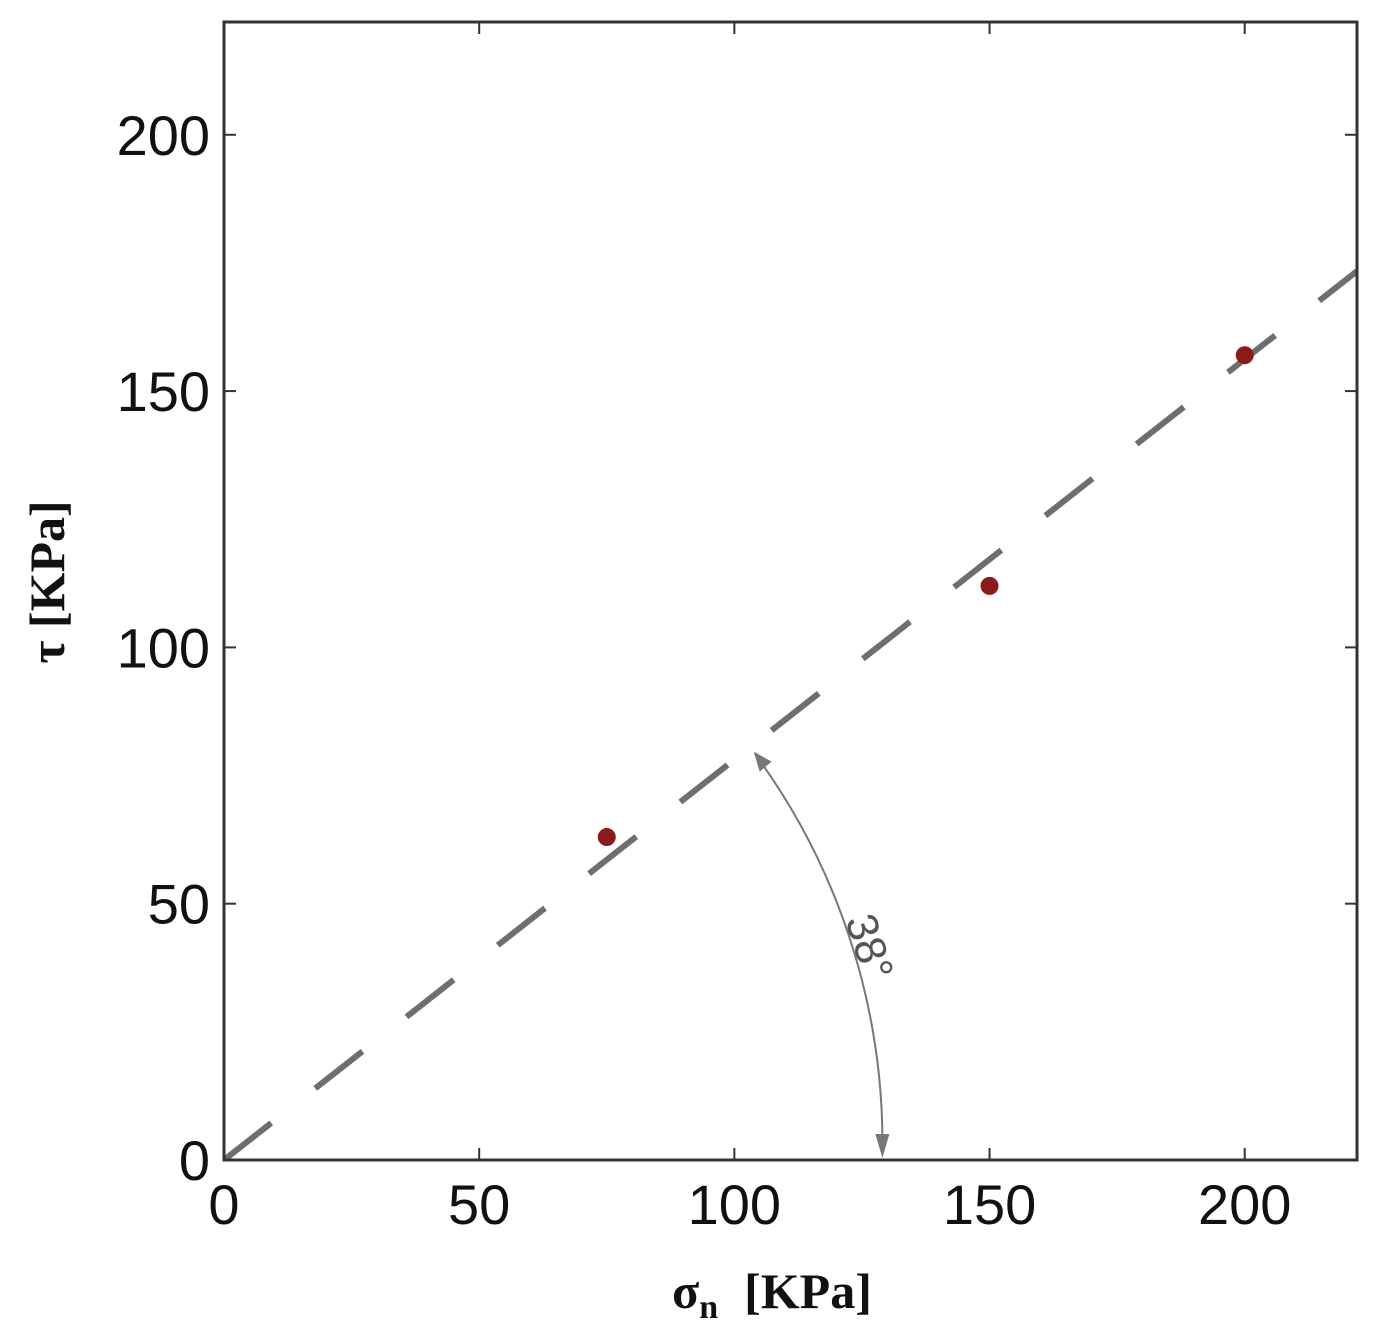 Image resolution: width=1383 pixels, height=1340 pixels. Describe the element at coordinates (820, 956) in the screenshot. I see `angle-arc` at that location.